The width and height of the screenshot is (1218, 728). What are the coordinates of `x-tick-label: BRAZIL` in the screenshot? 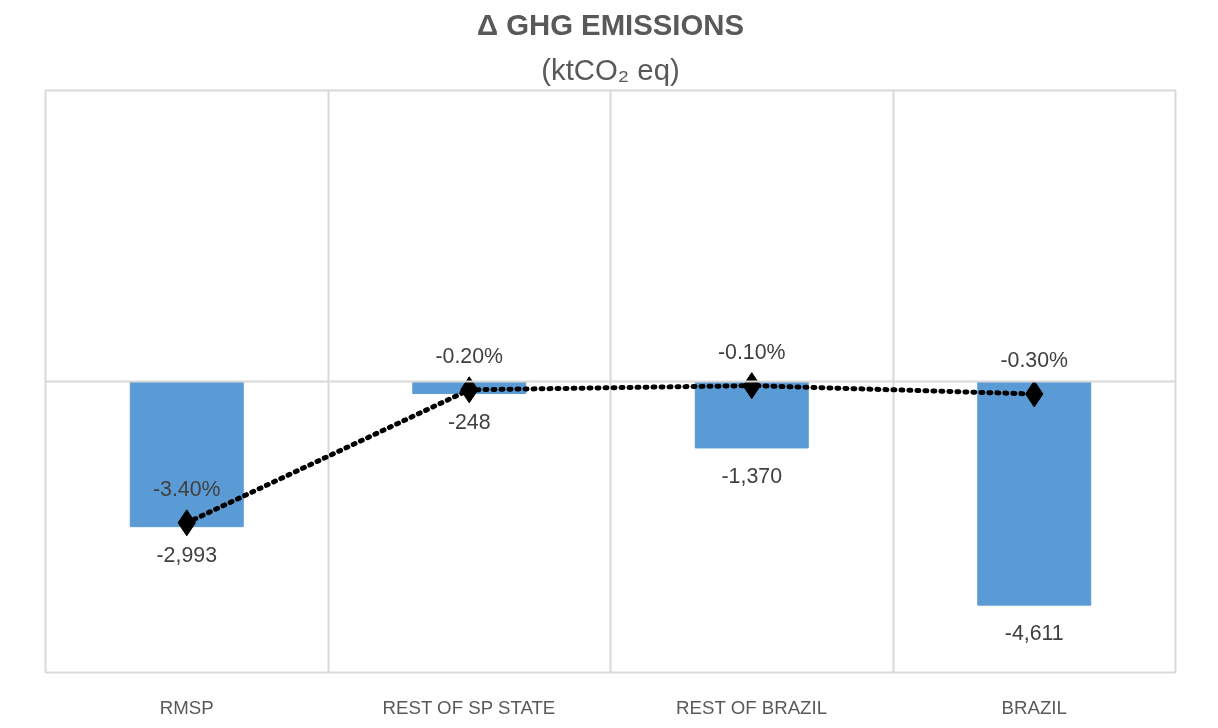 It's located at (1034, 707).